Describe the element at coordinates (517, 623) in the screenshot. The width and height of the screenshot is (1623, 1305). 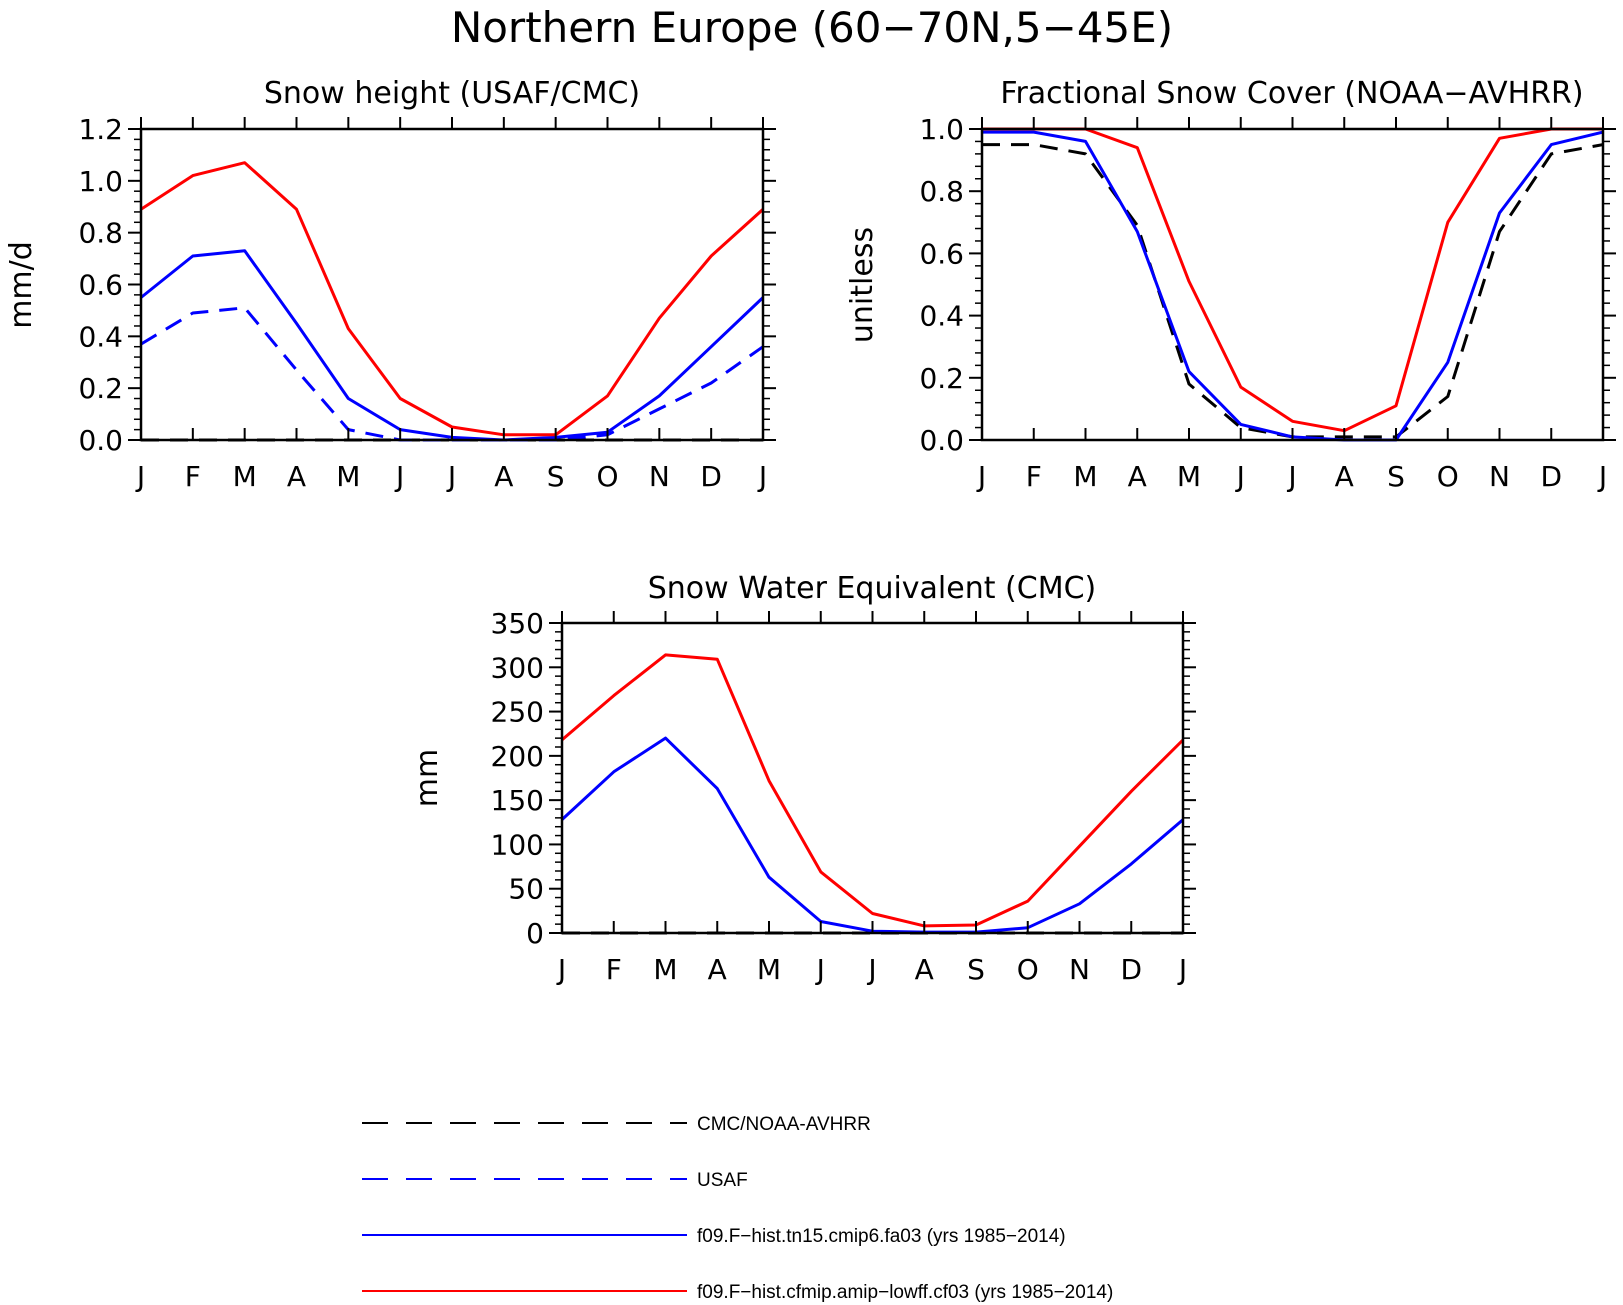
I see `y-tick-label: 350` at that location.